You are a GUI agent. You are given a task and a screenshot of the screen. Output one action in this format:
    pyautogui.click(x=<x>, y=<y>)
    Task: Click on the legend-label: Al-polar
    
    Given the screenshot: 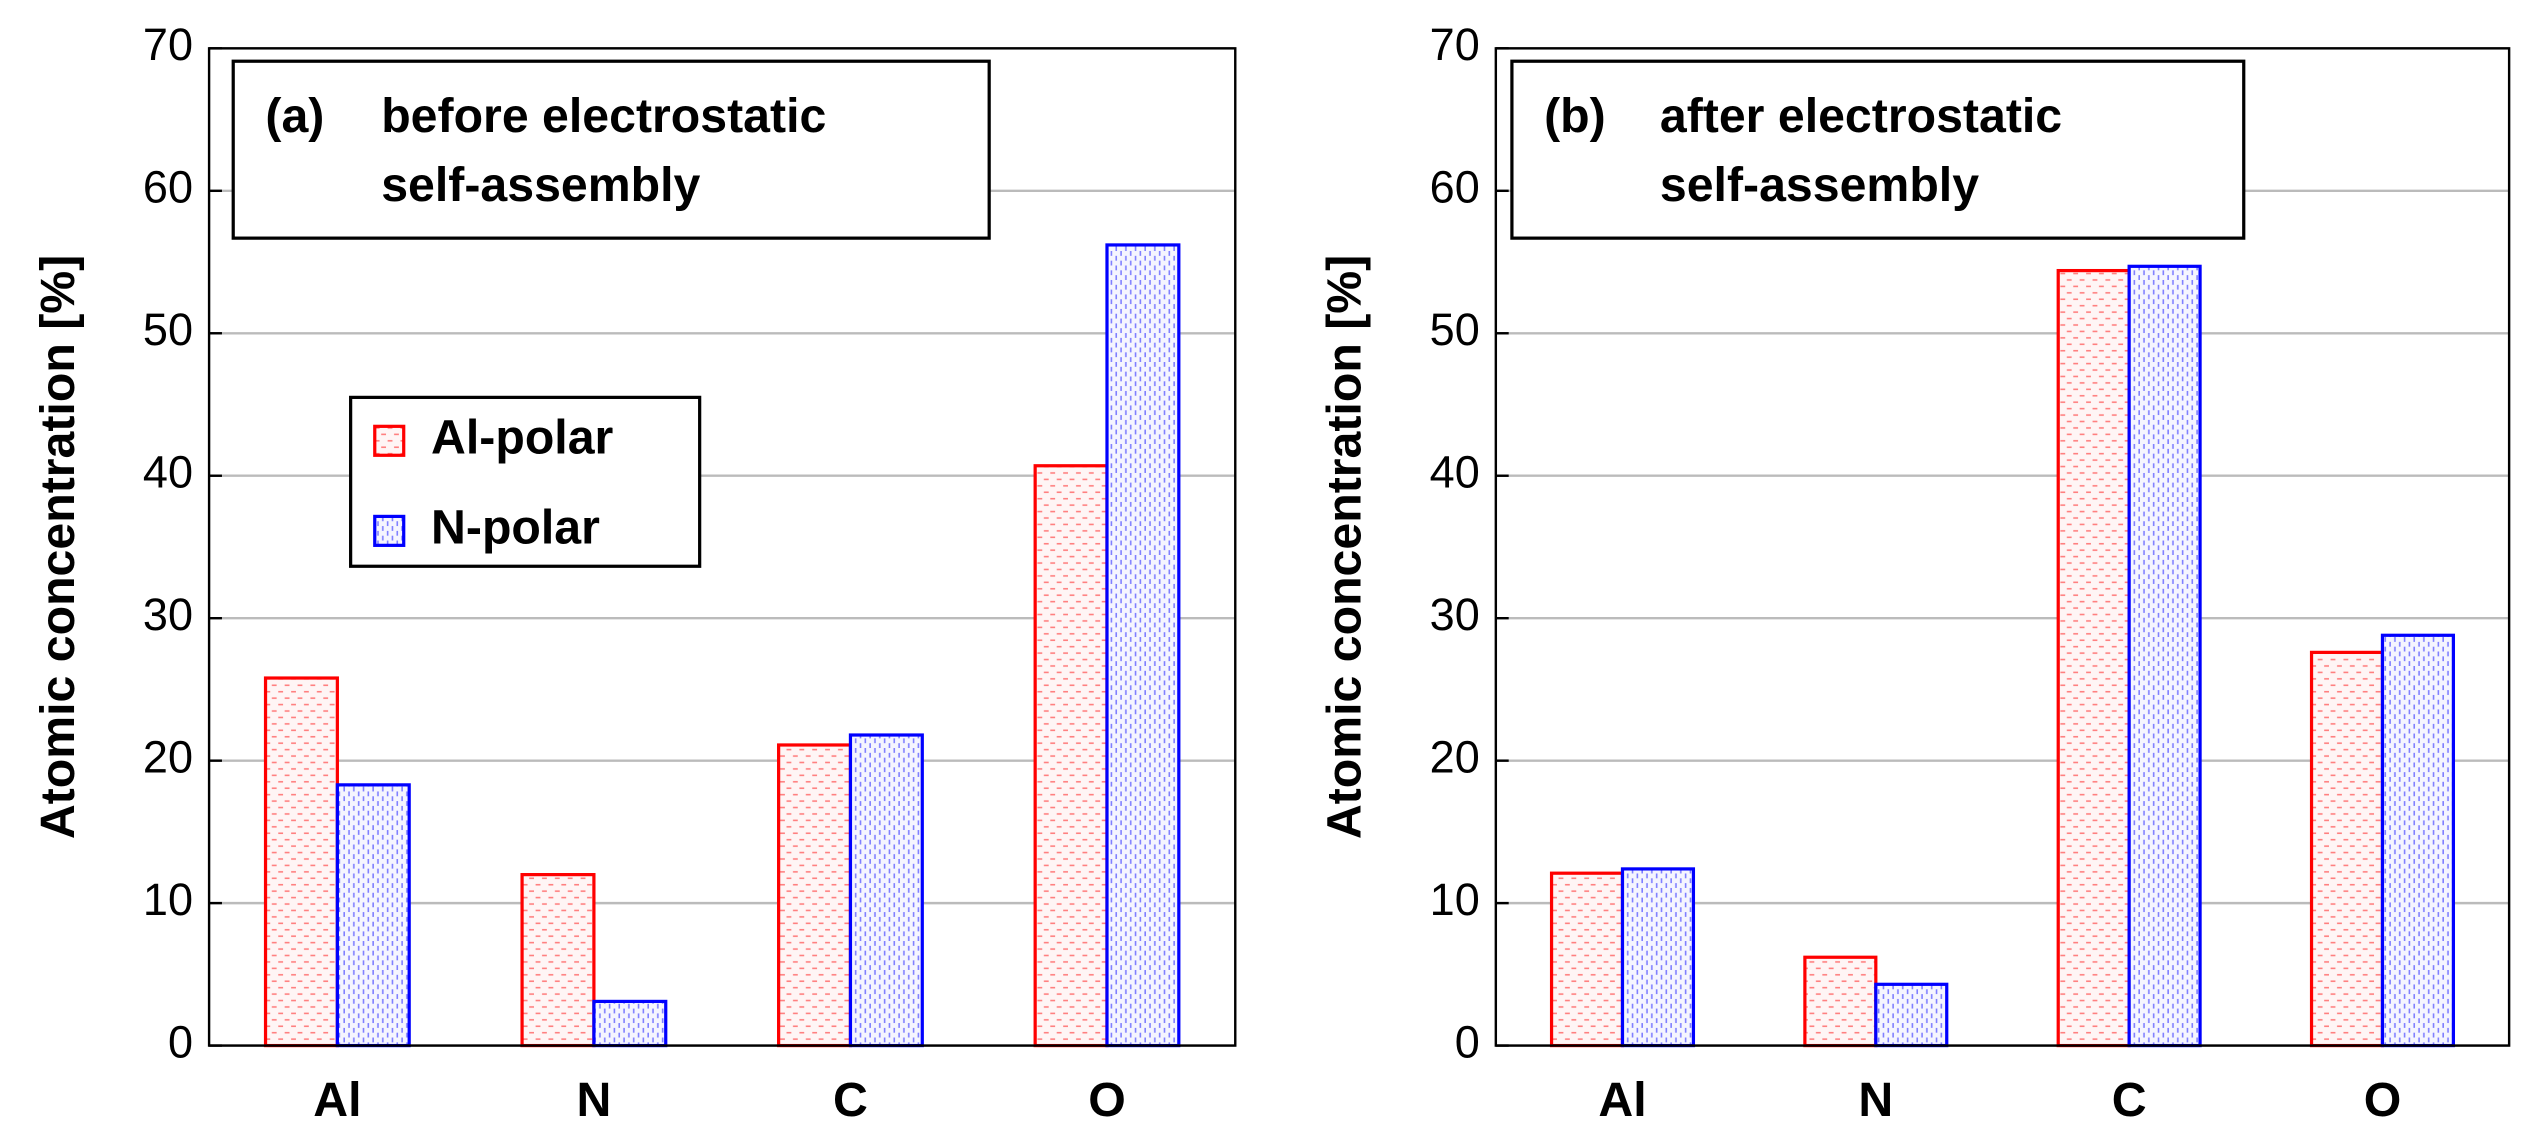 What is the action you would take?
    pyautogui.click(x=522, y=438)
    